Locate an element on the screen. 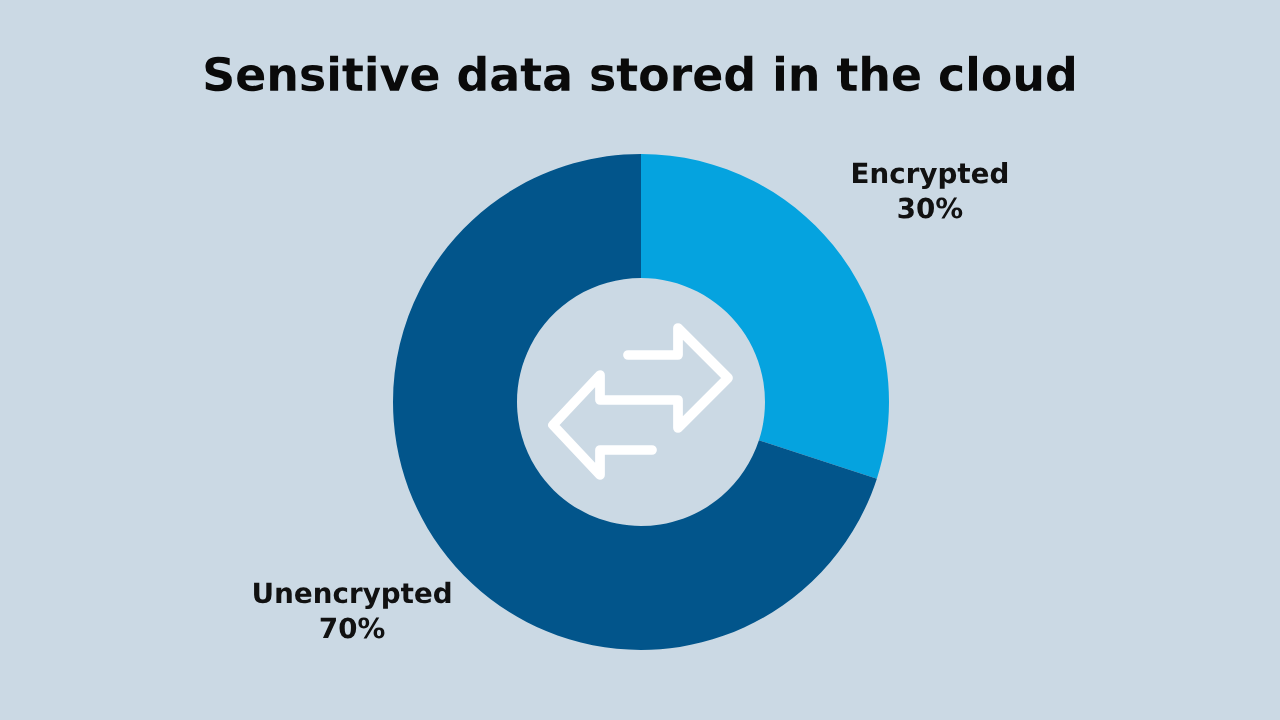 Image resolution: width=1280 pixels, height=720 pixels. data-label: 30% is located at coordinates (930, 208).